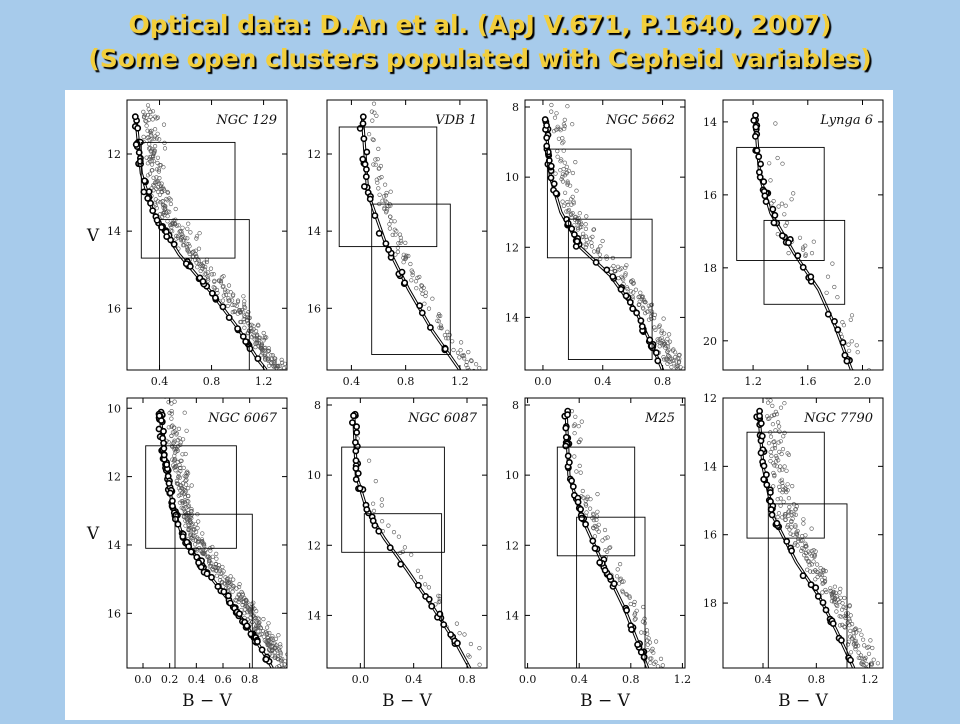 The image size is (960, 724). Describe the element at coordinates (246, 120) in the screenshot. I see `panel-label: NGC 129` at that location.